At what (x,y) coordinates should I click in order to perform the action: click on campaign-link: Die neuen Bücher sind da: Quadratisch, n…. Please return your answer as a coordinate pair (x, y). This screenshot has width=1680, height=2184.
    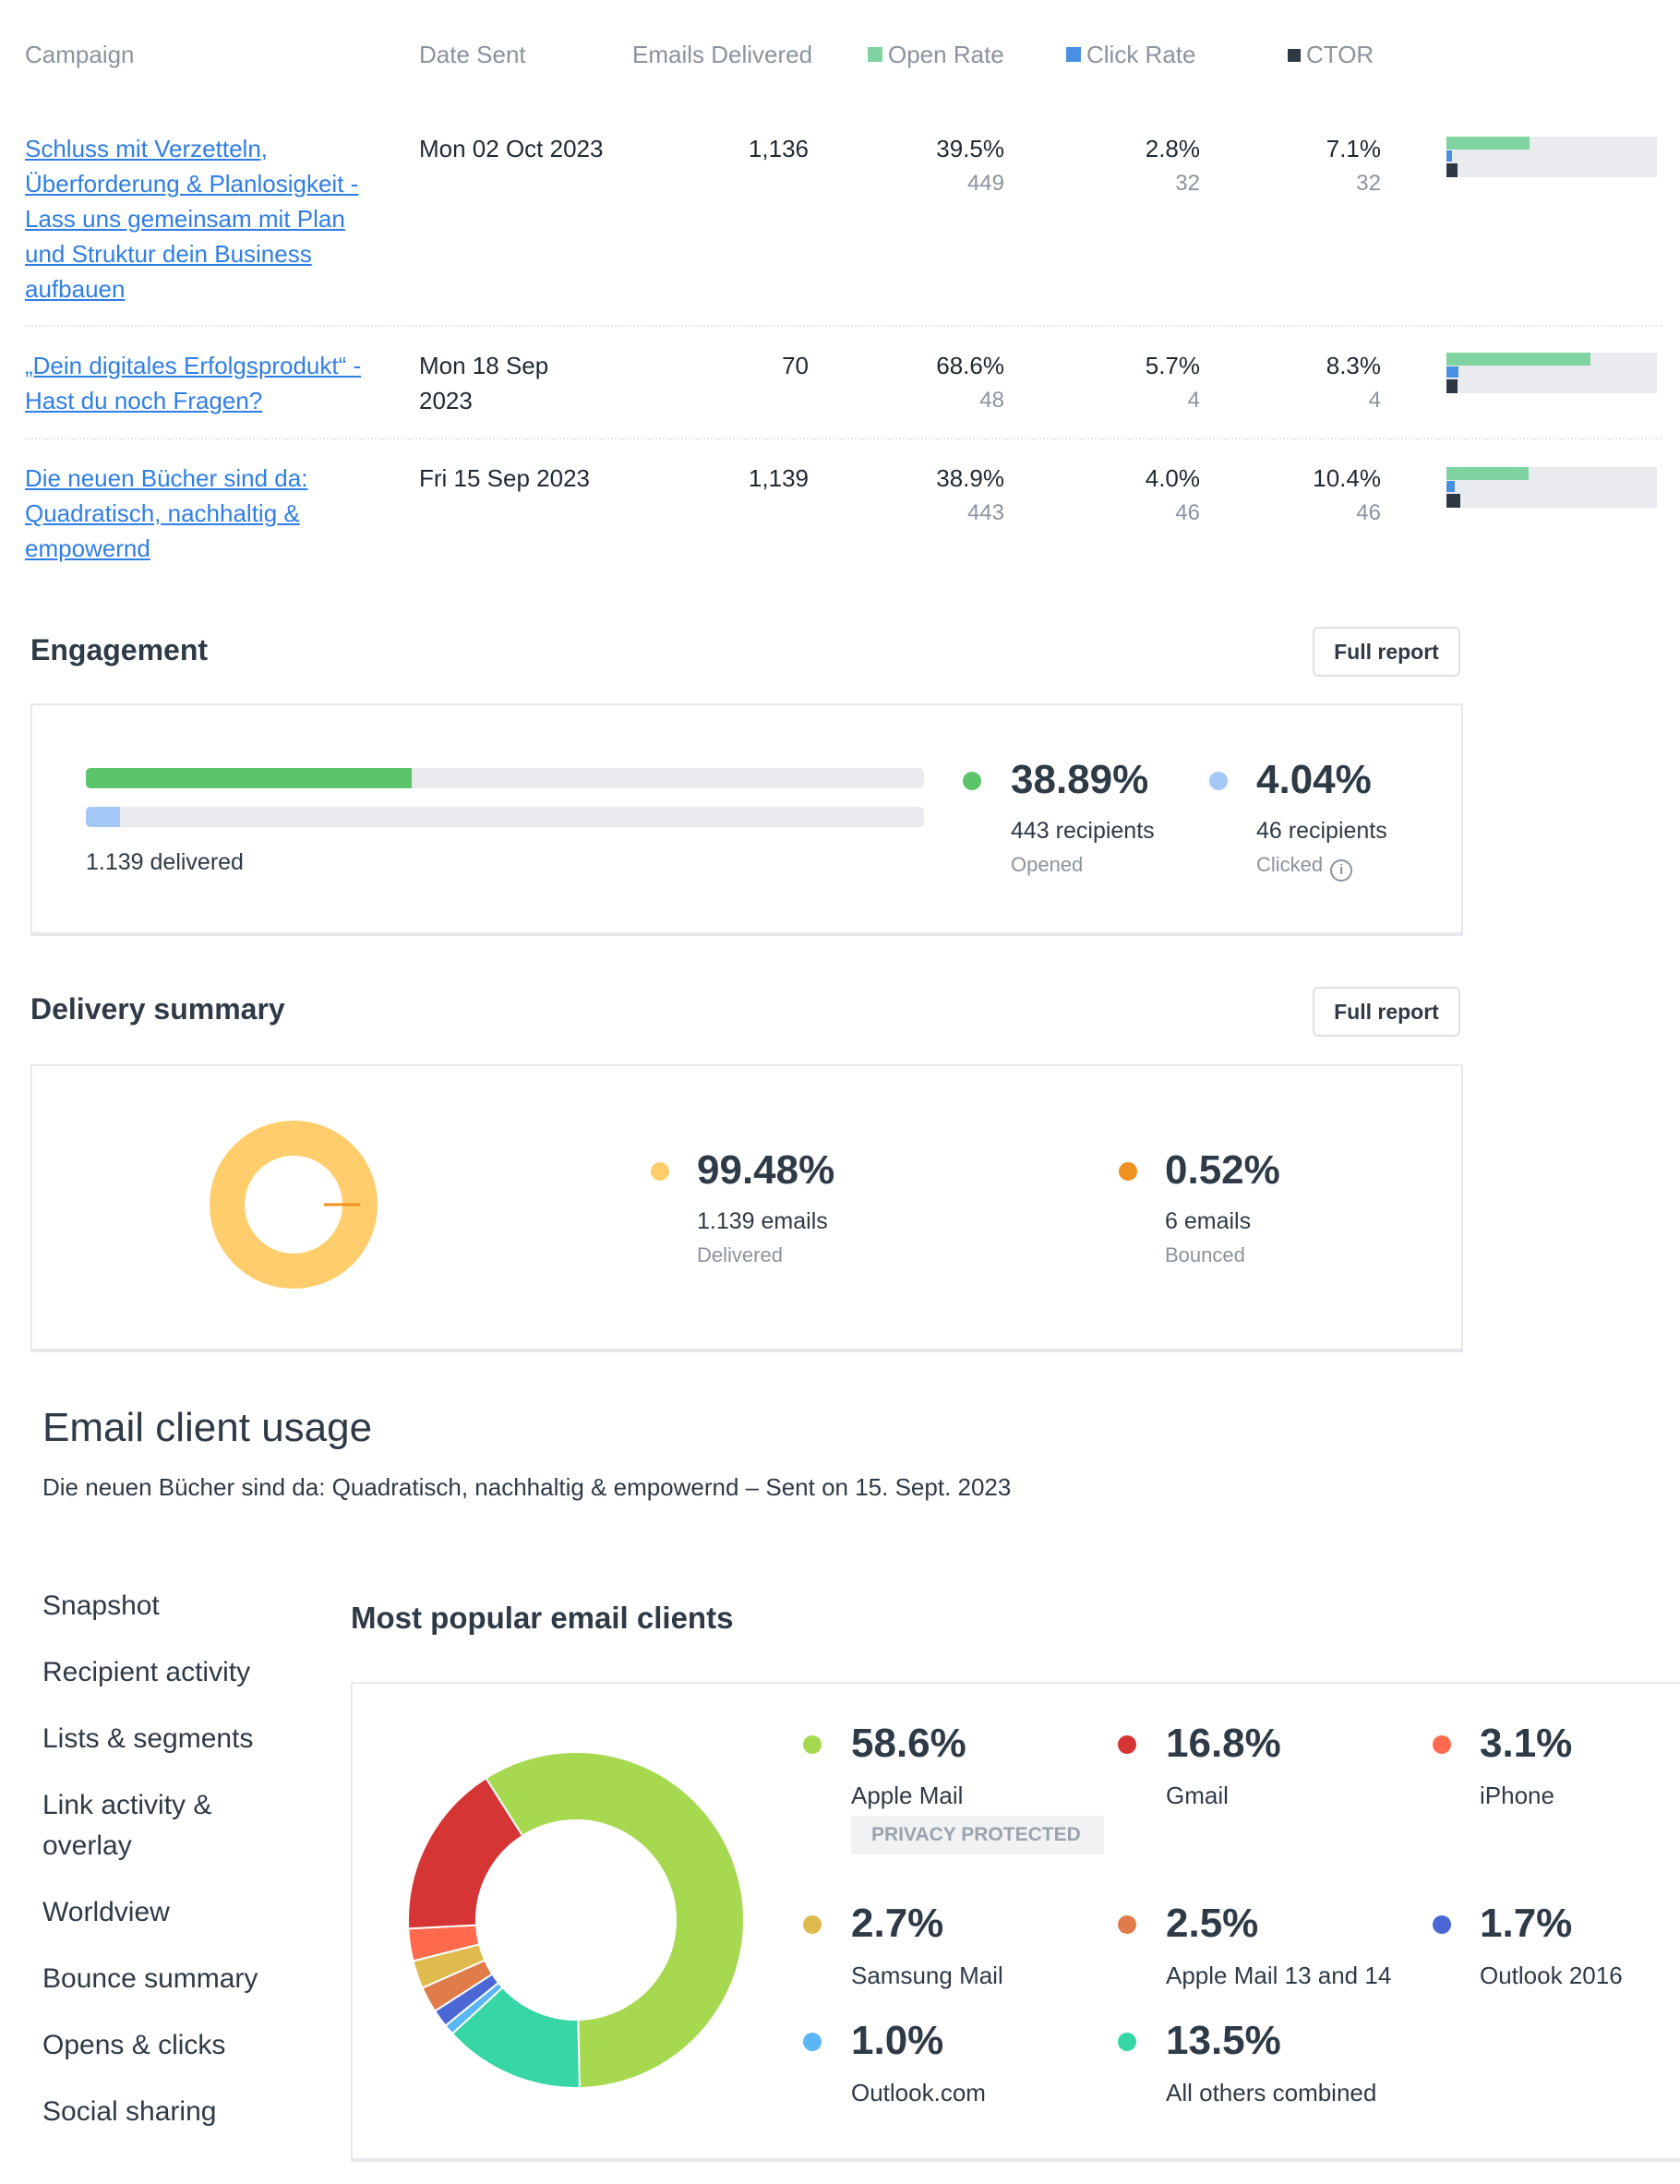
    Looking at the image, I should click on (166, 513).